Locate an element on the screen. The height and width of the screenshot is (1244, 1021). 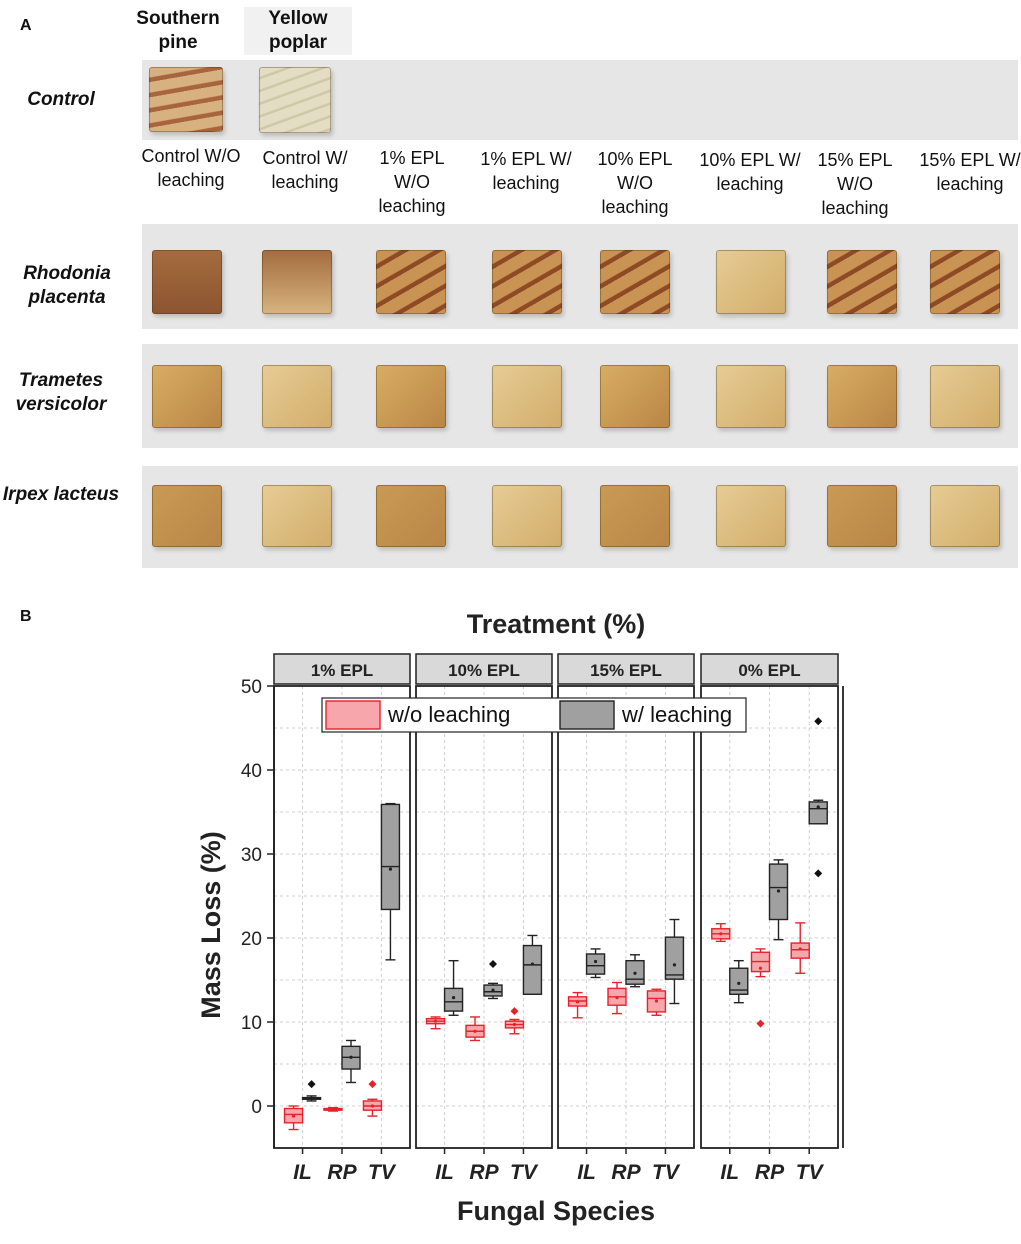
y-tick-label: 50 is located at coordinates (251, 687).